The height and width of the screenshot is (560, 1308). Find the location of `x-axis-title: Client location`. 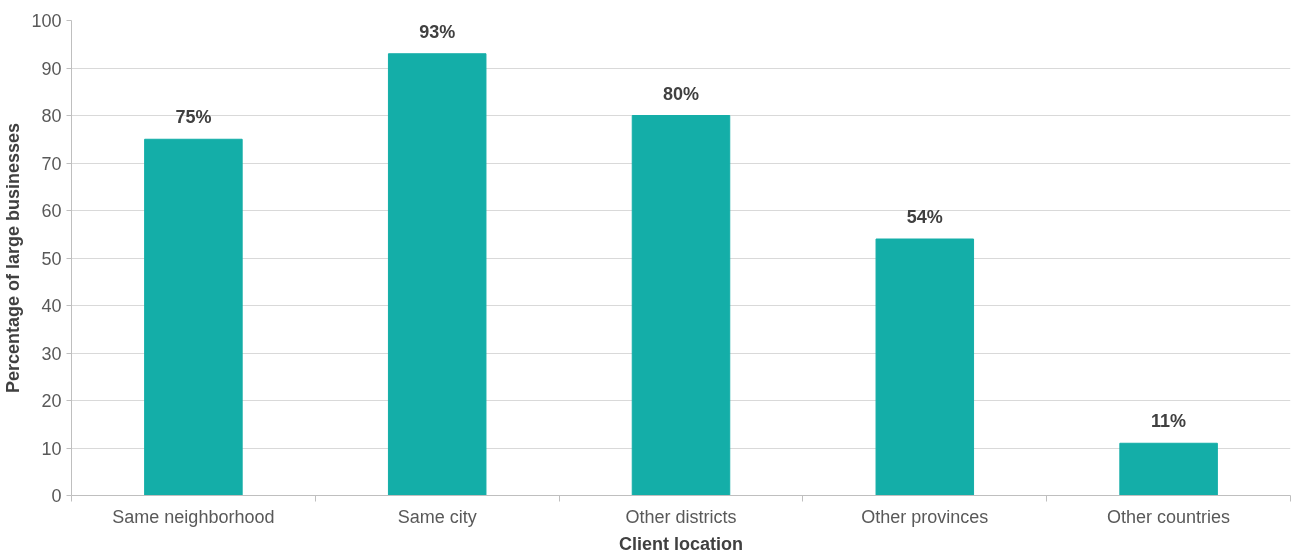

x-axis-title: Client location is located at coordinates (681, 543).